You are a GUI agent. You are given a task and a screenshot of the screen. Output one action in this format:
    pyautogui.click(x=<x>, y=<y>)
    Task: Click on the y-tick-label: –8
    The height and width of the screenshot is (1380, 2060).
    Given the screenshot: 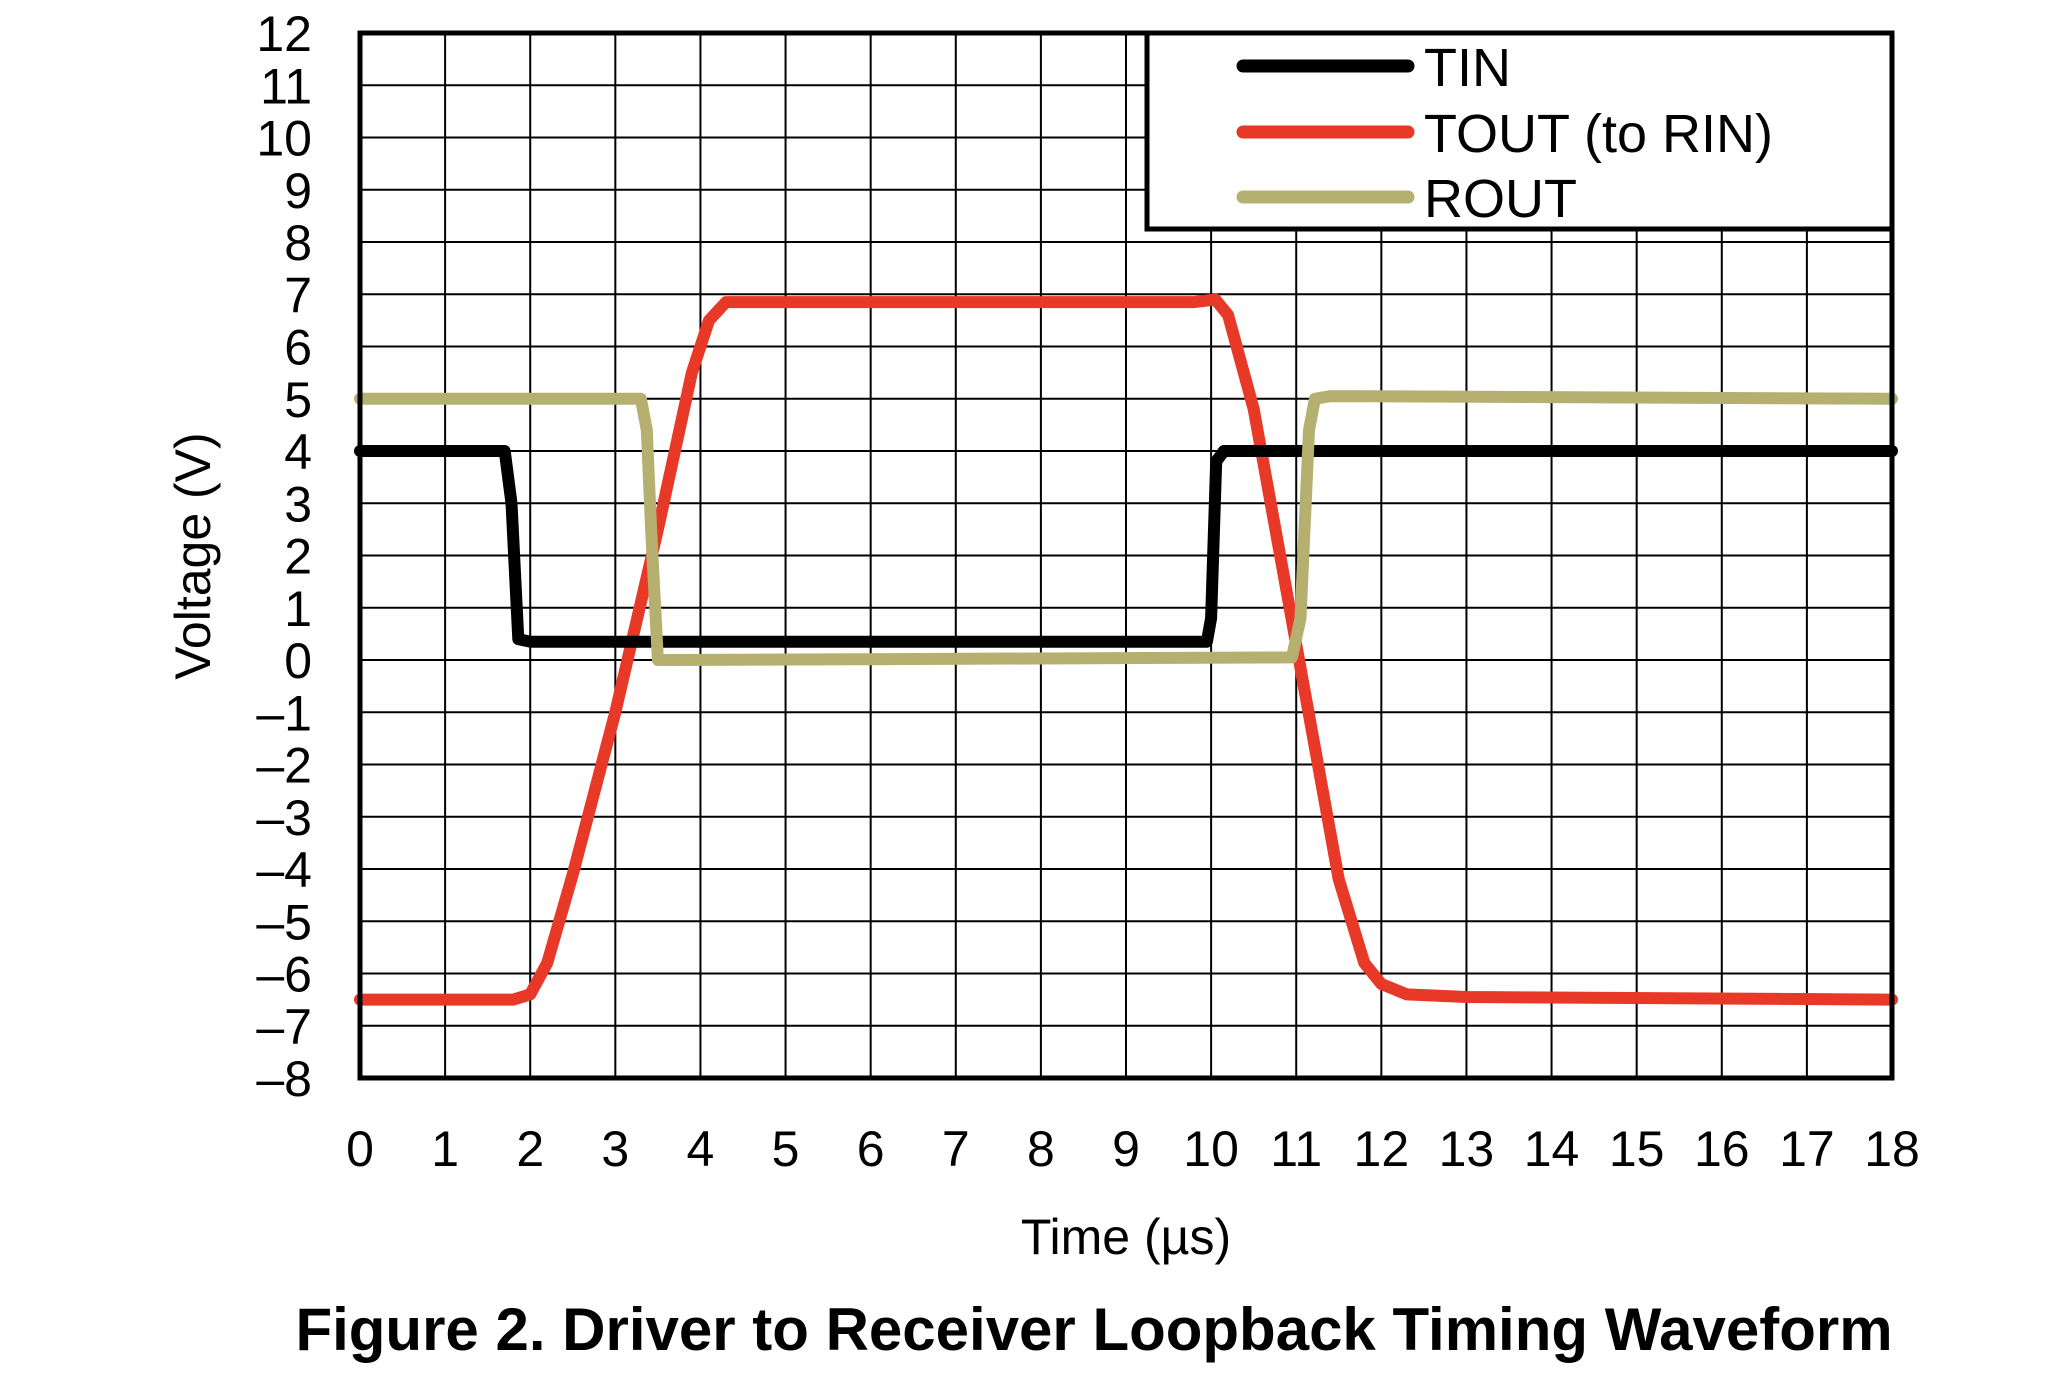 What is the action you would take?
    pyautogui.click(x=284, y=1079)
    